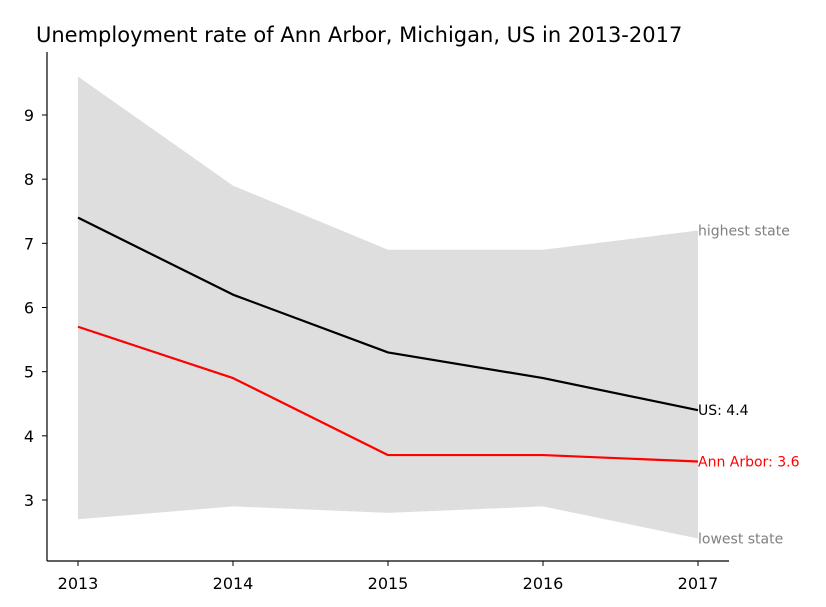  Describe the element at coordinates (388, 583) in the screenshot. I see `x-tick-label: 2015` at that location.